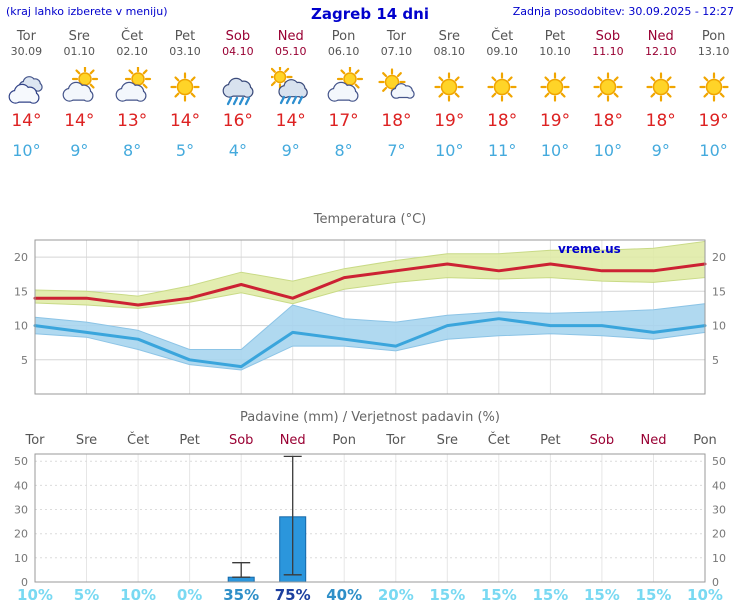 This screenshot has width=740, height=604. I want to click on tmax-line, so click(370, 284).